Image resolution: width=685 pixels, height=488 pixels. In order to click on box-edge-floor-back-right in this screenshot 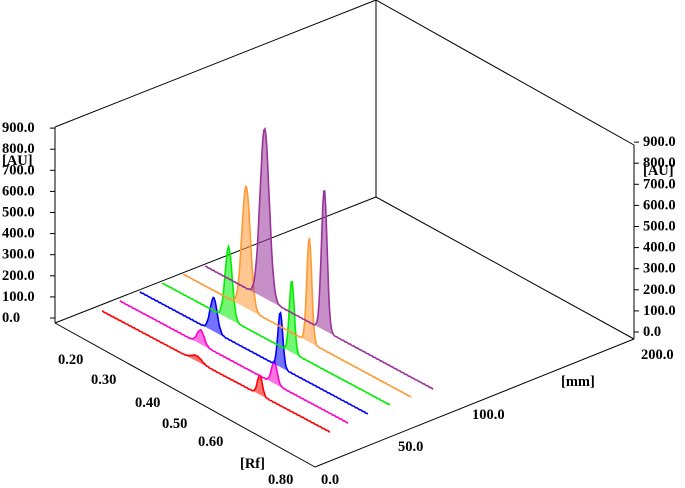, I will do `click(505, 268)`.